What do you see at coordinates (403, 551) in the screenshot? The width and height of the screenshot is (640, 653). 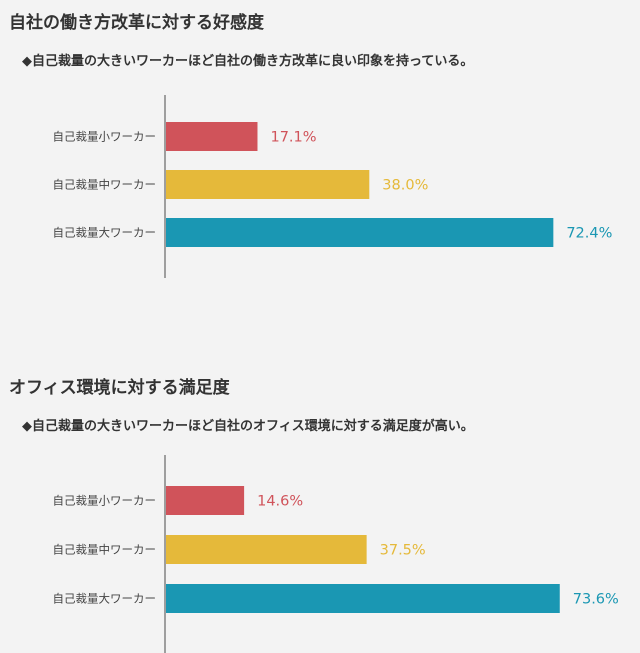 I see `data-label: 37.5%` at bounding box center [403, 551].